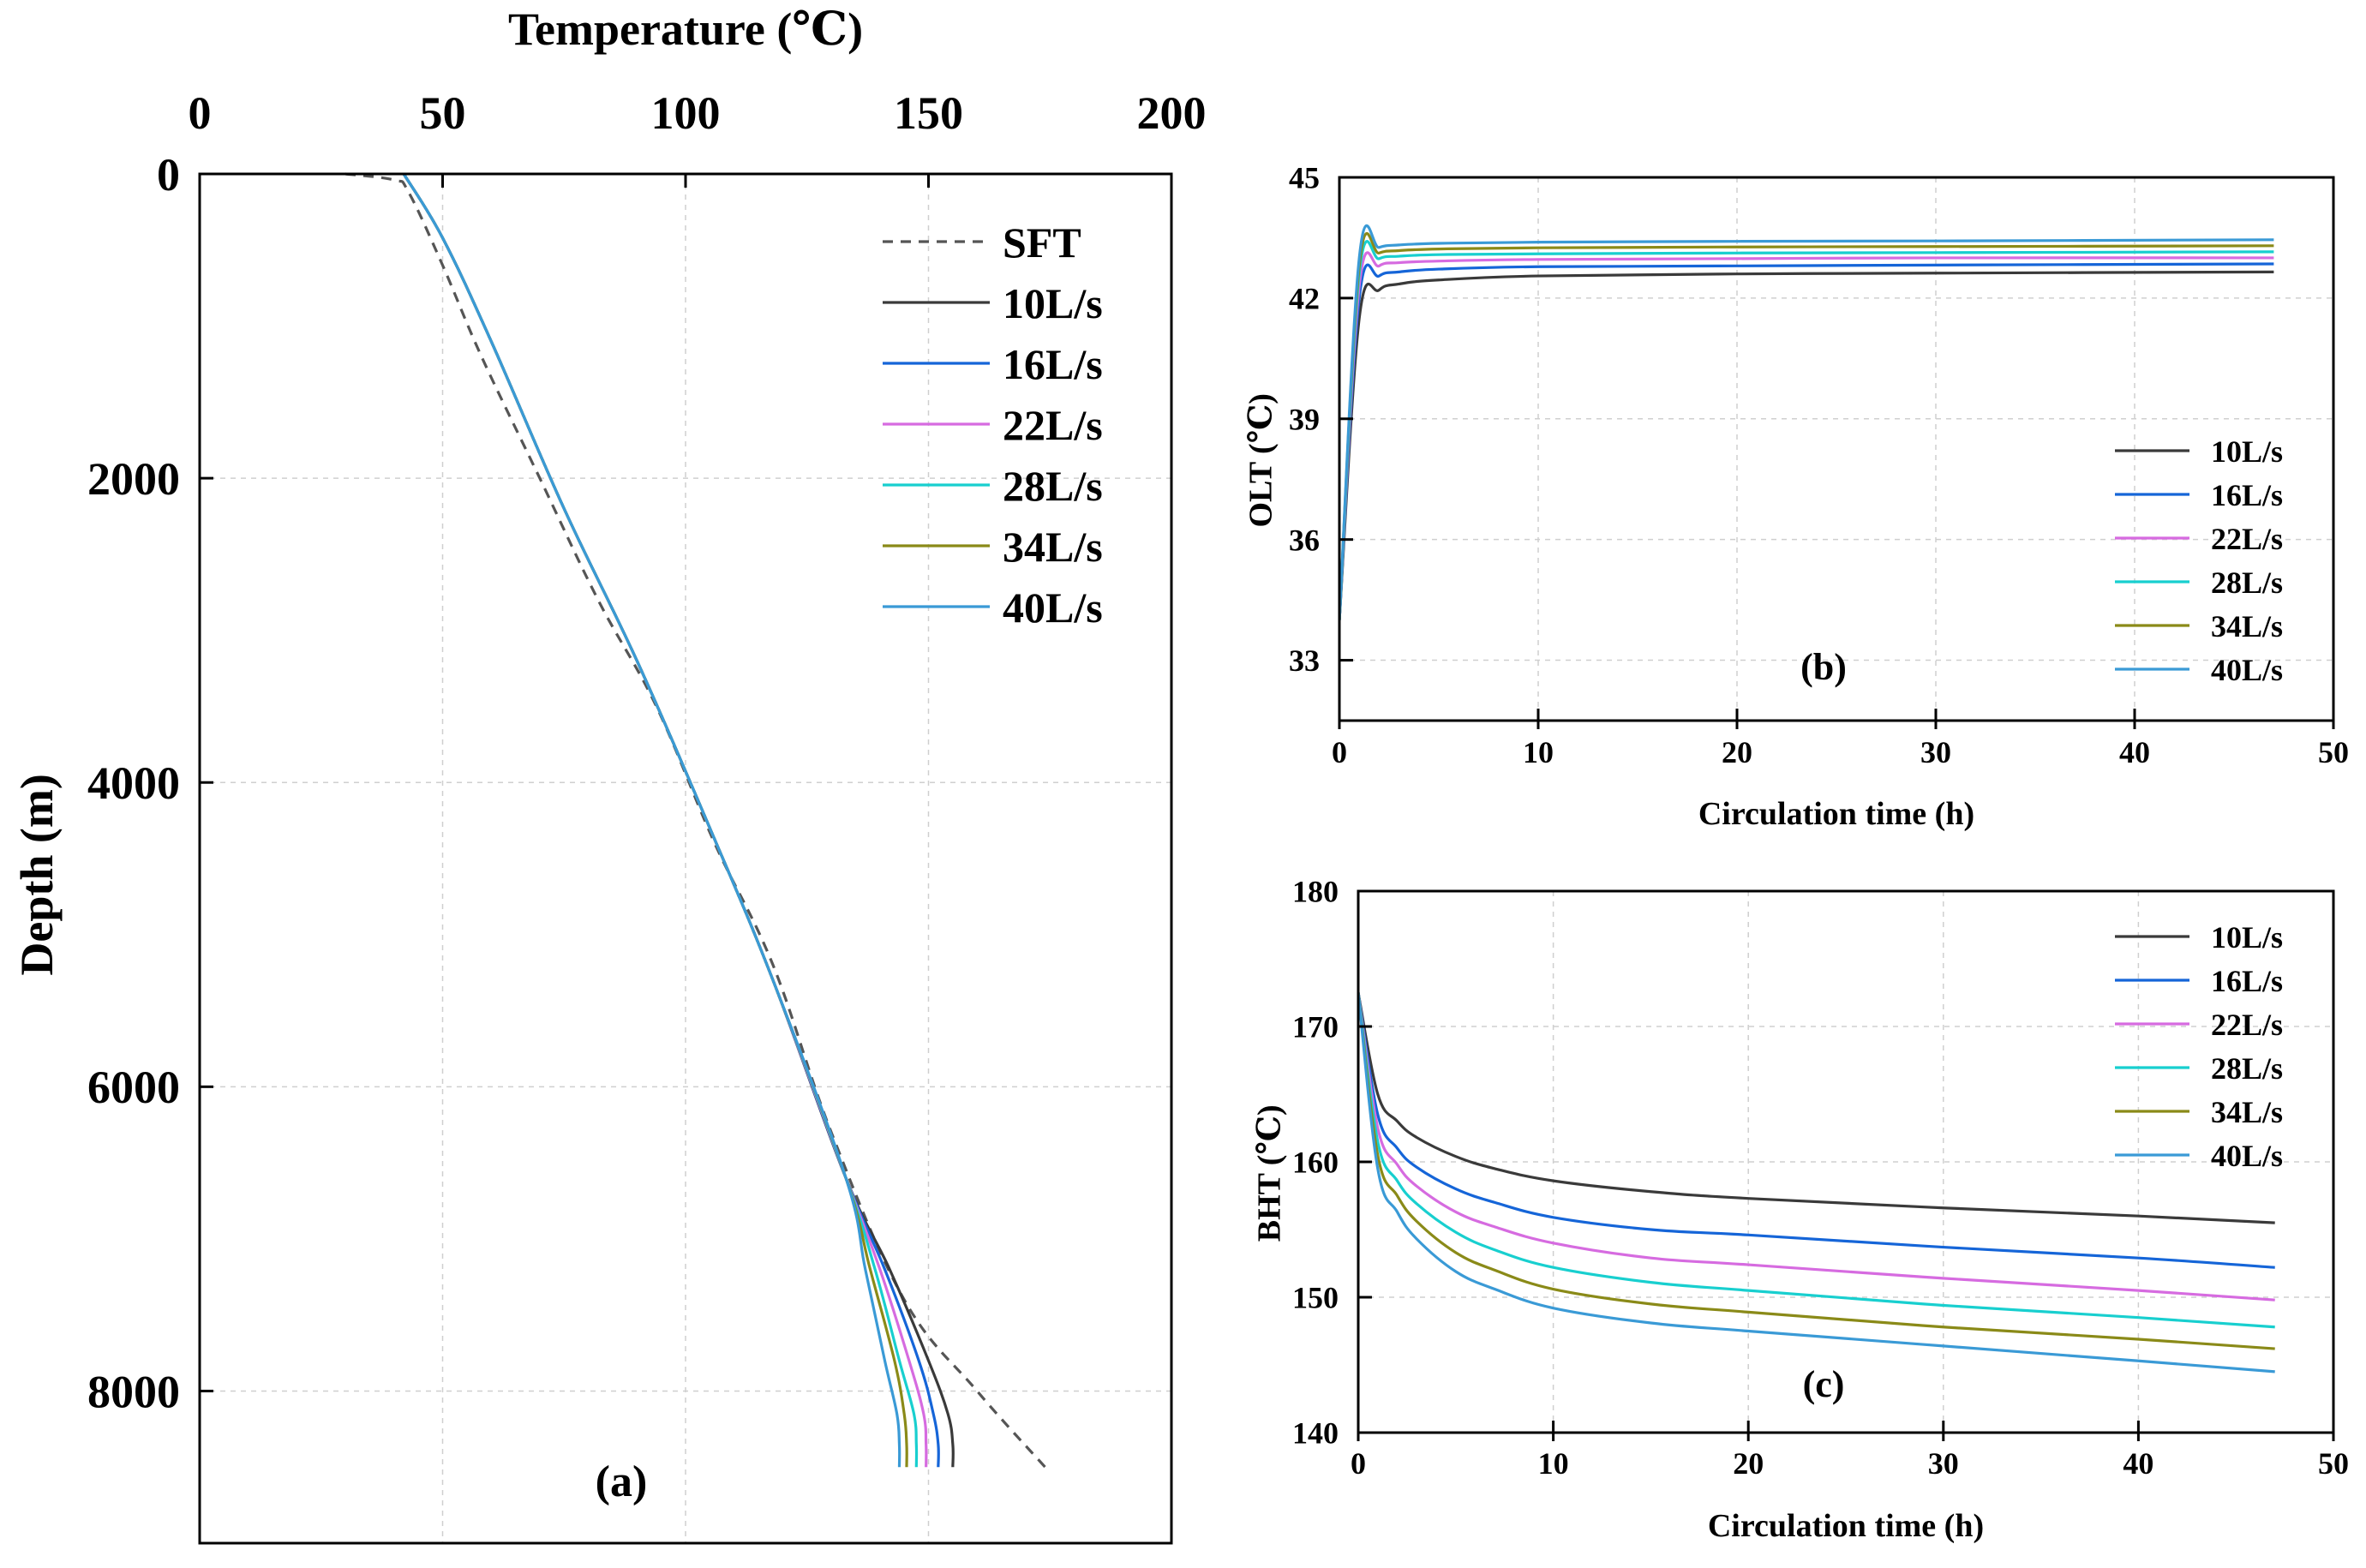  I want to click on x-tick-label: 100, so click(686, 113).